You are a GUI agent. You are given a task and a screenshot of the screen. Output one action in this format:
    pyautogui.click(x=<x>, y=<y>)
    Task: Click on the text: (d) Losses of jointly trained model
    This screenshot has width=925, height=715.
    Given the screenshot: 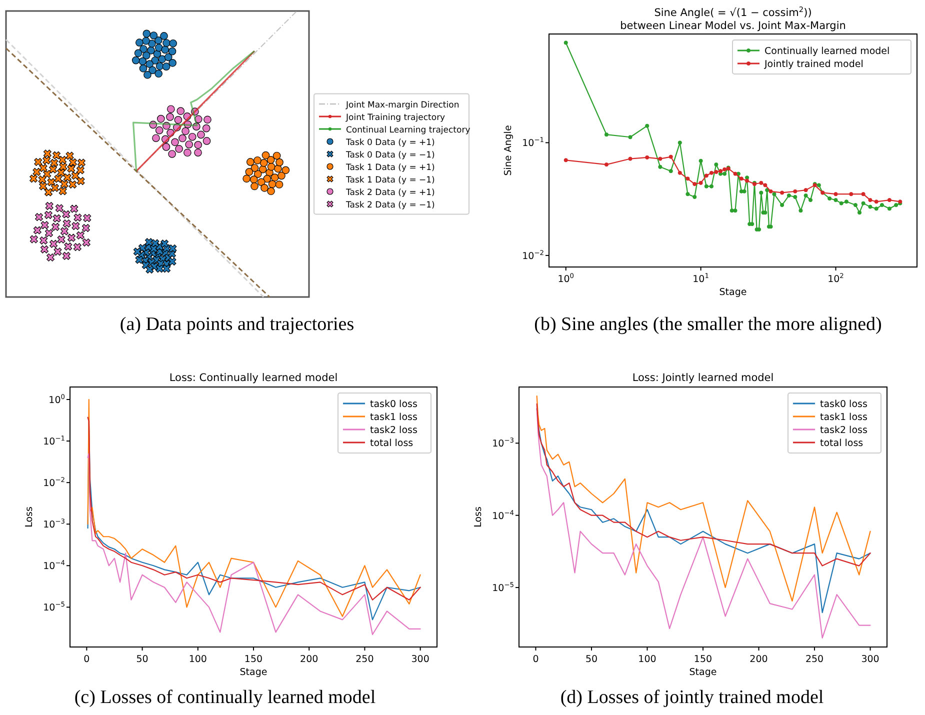 What is the action you would take?
    pyautogui.click(x=692, y=697)
    